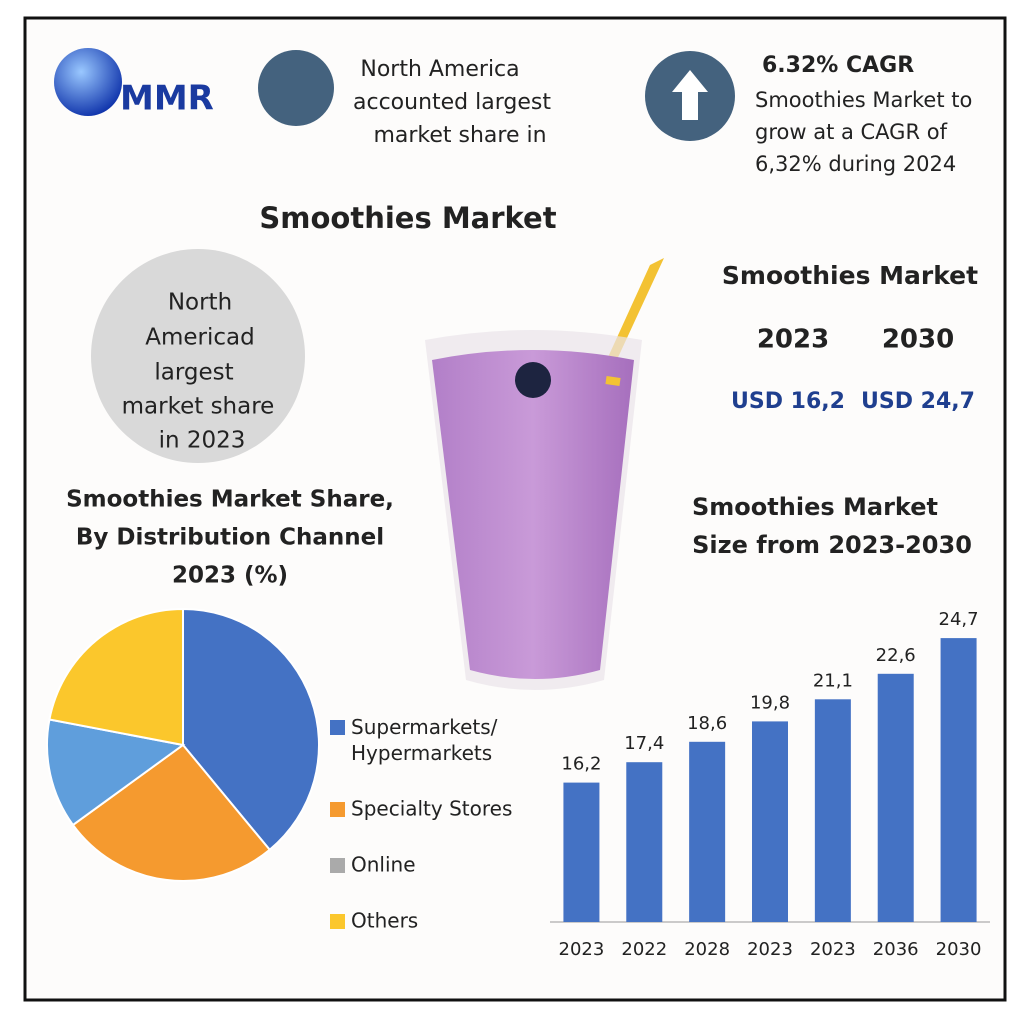 The width and height of the screenshot is (1024, 1028). I want to click on bar-value-label: 22,6, so click(896, 655).